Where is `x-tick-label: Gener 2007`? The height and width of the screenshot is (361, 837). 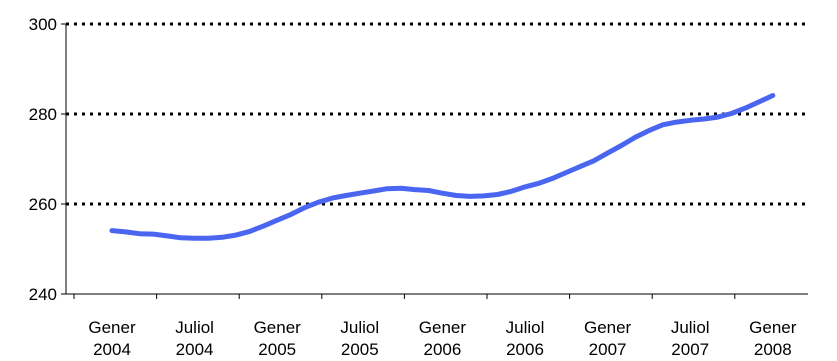
x-tick-label: Gener 2007 is located at coordinates (608, 338).